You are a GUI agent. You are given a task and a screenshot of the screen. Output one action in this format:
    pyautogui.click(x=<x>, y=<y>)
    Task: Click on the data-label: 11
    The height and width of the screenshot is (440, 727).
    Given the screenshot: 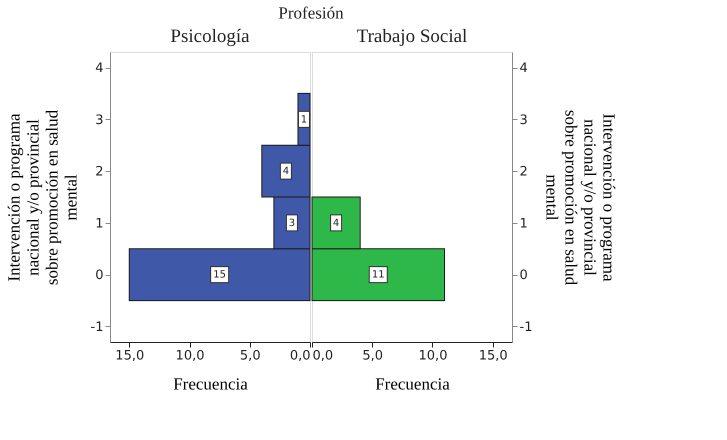 What is the action you would take?
    pyautogui.click(x=378, y=275)
    